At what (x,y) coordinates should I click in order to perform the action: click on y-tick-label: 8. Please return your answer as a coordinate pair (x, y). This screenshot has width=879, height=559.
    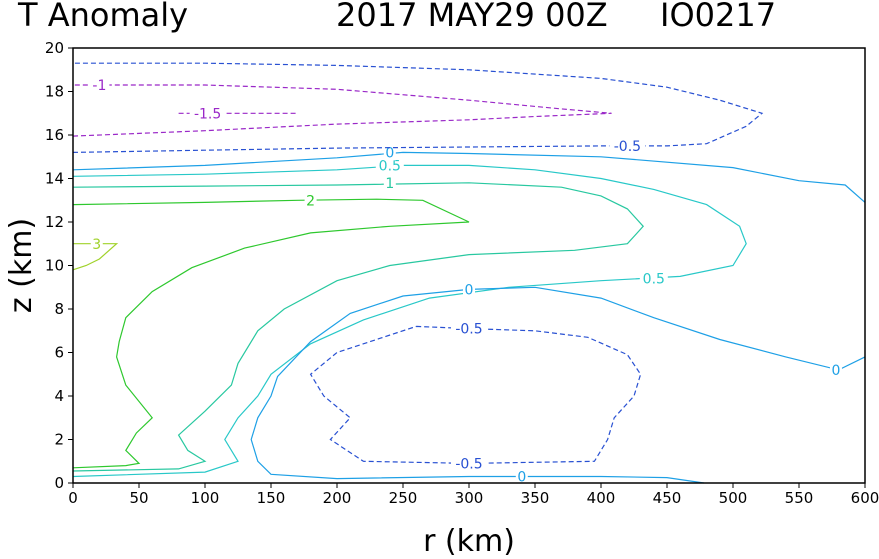
    Looking at the image, I should click on (59, 309).